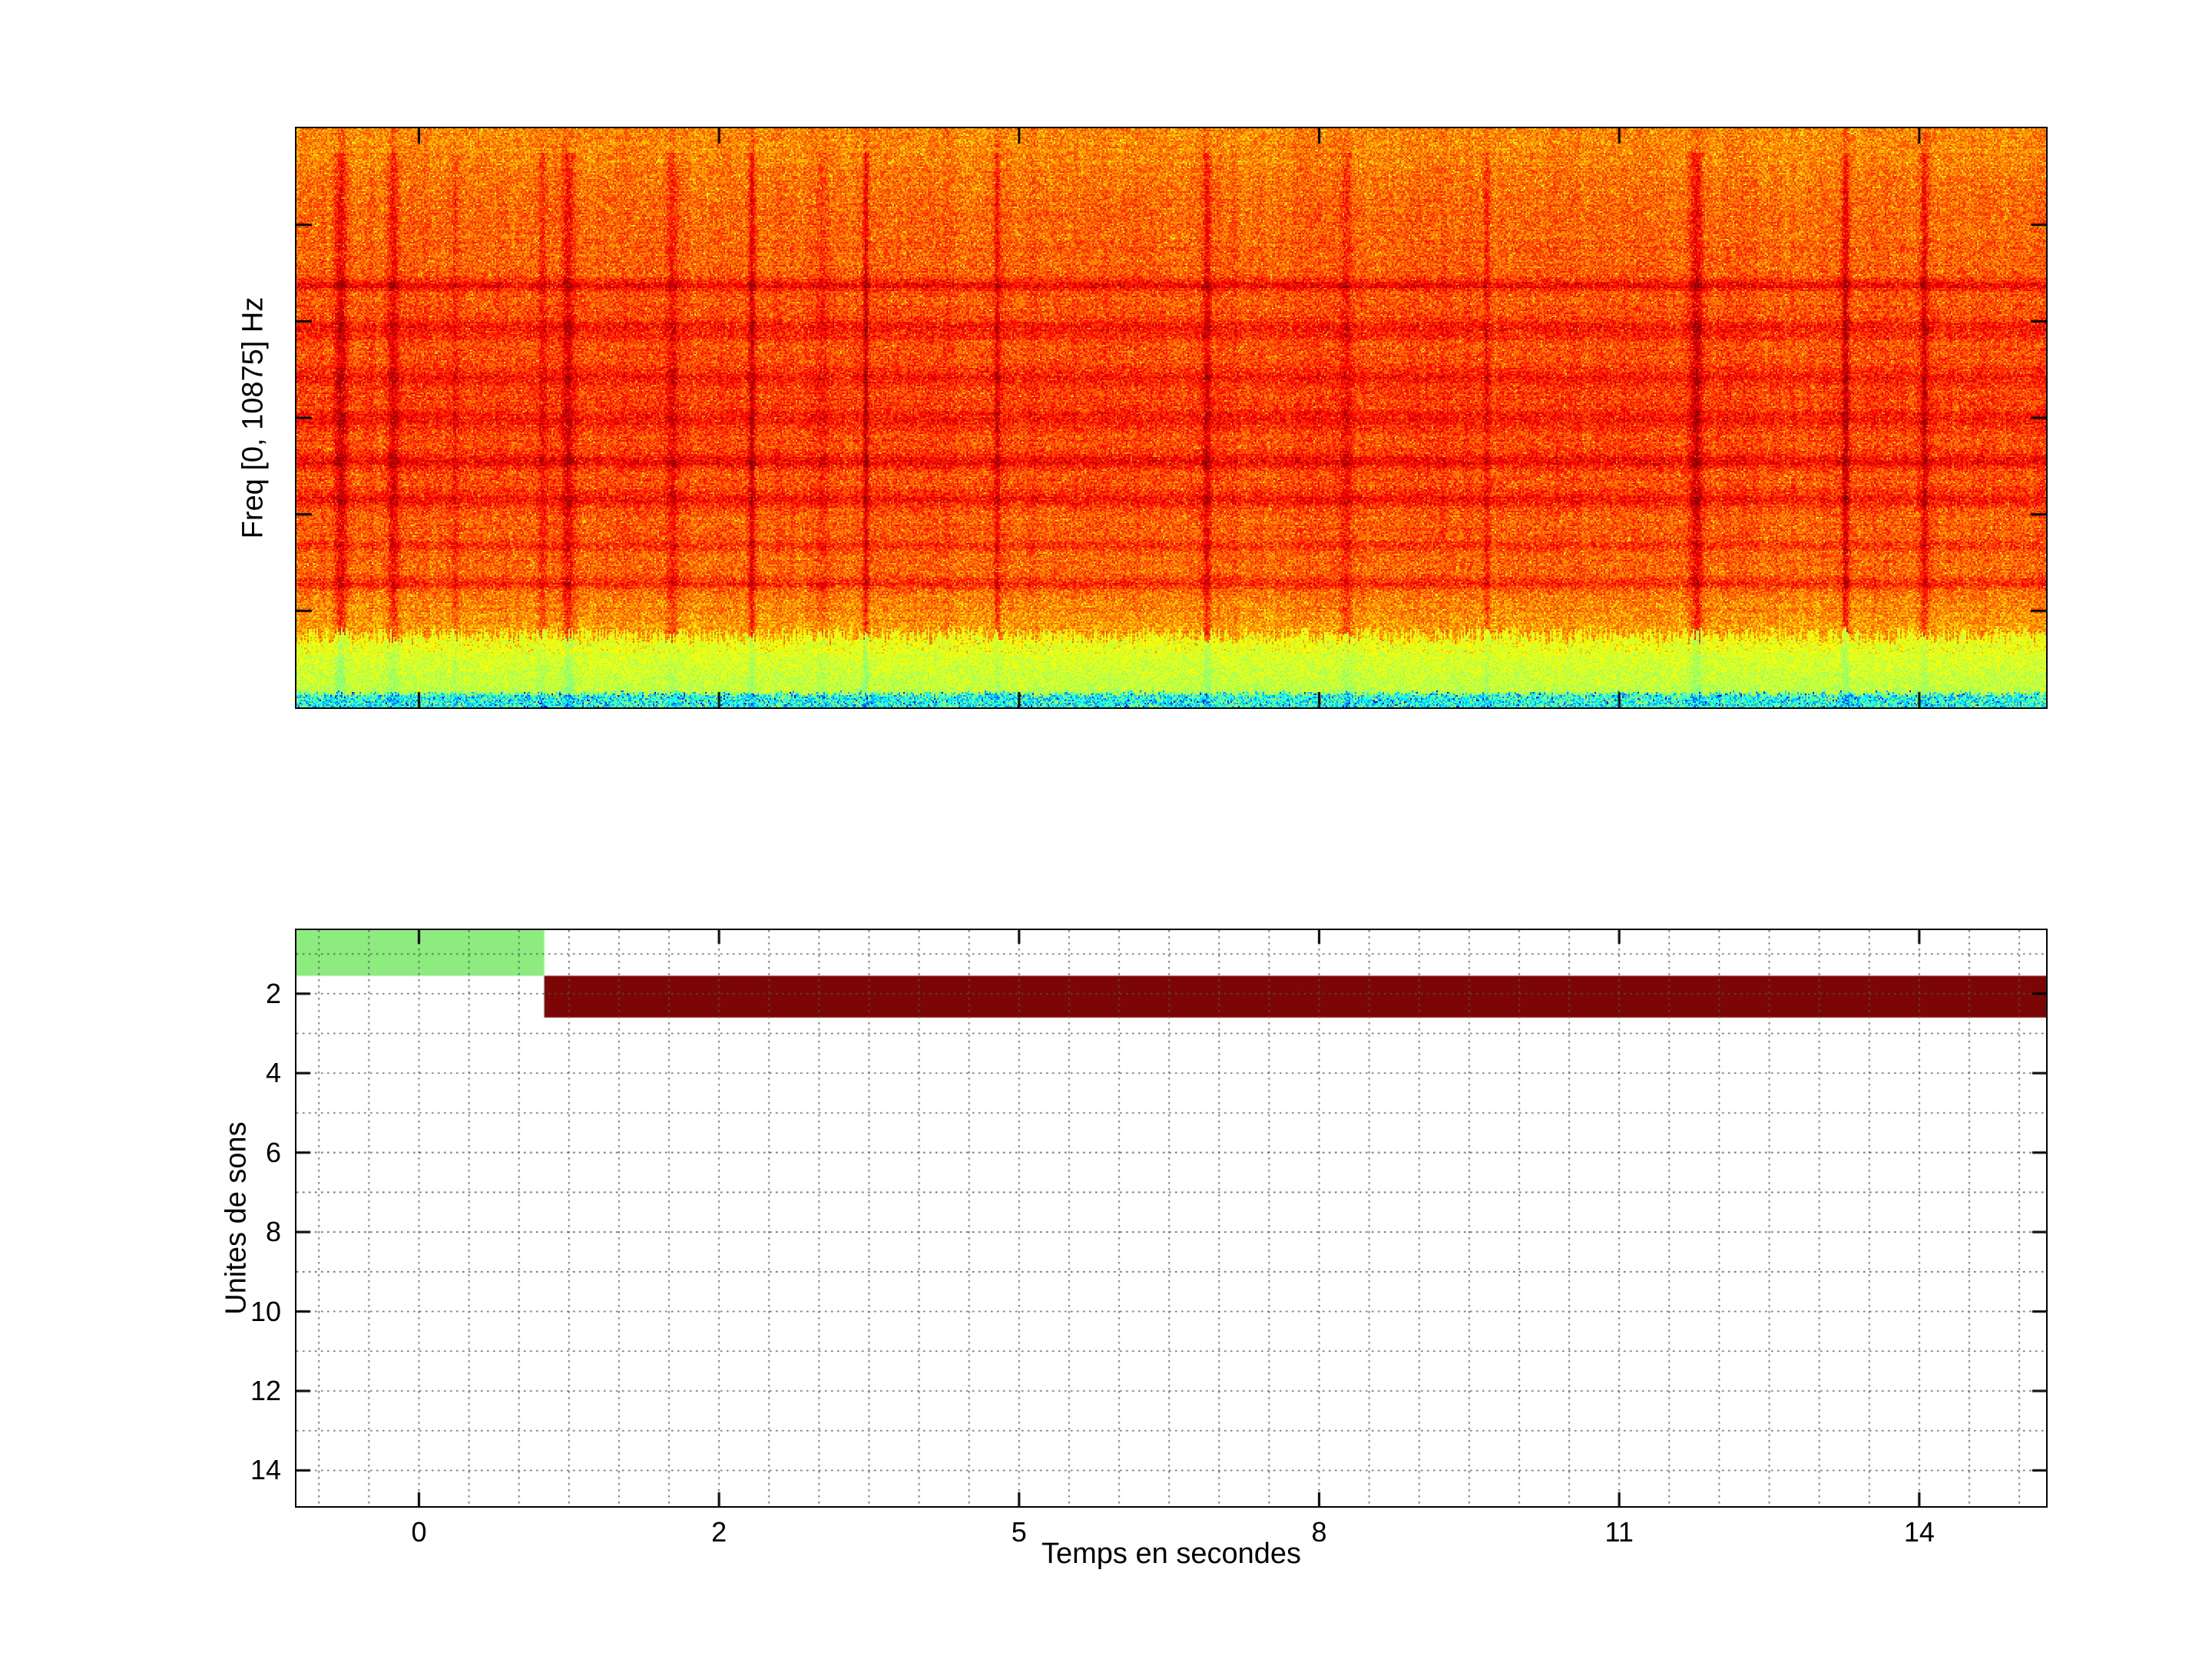  What do you see at coordinates (237, 1218) in the screenshot?
I see `timeline-ylabel: Unites de sons` at bounding box center [237, 1218].